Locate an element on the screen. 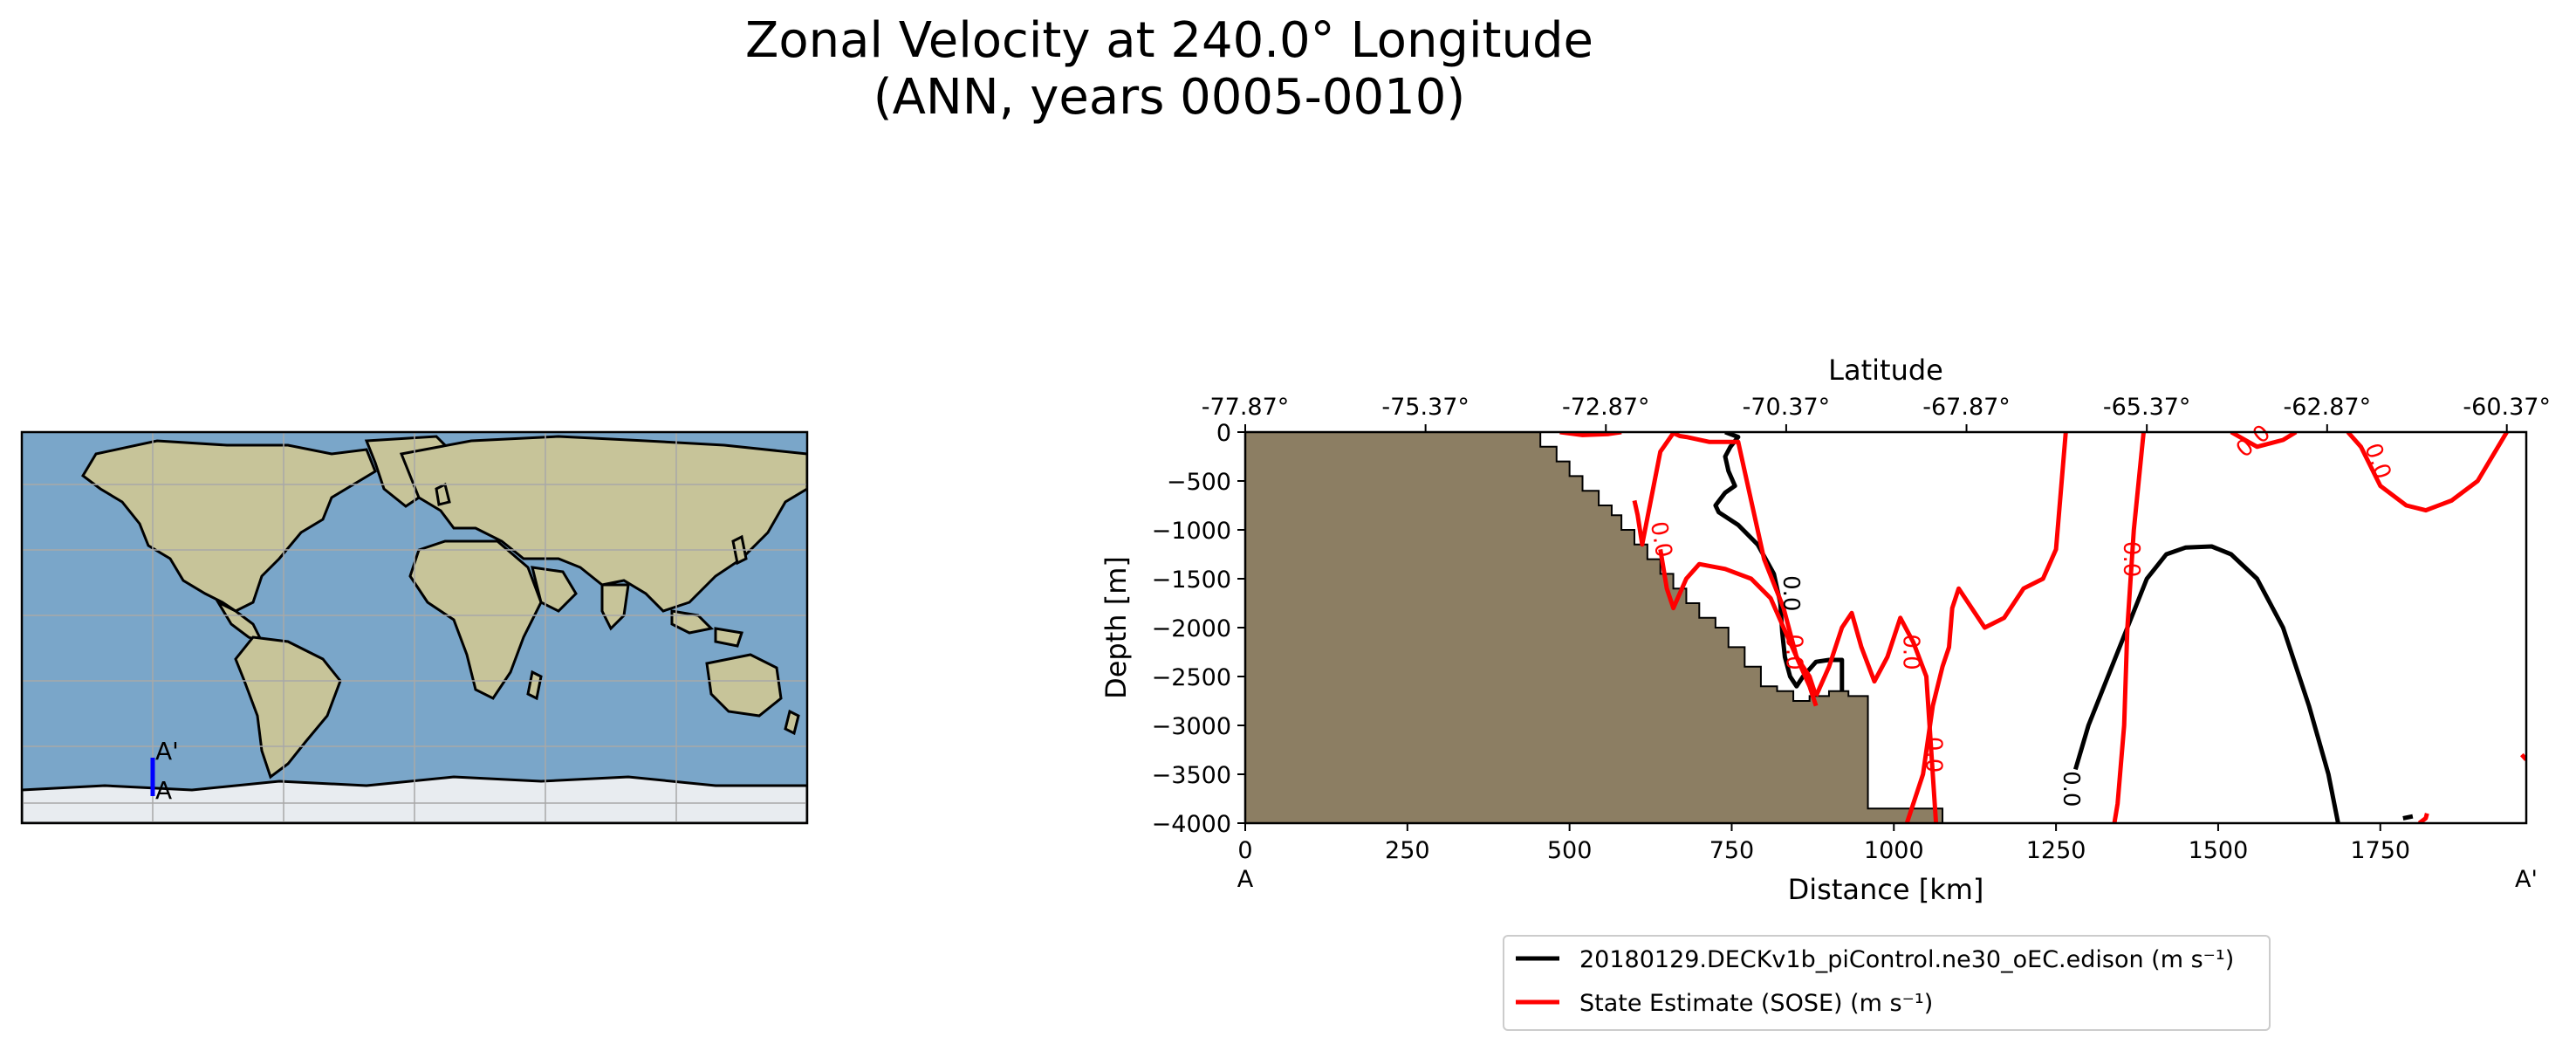 This screenshot has width=2576, height=1044. x-tick-label: 500 is located at coordinates (1570, 850).